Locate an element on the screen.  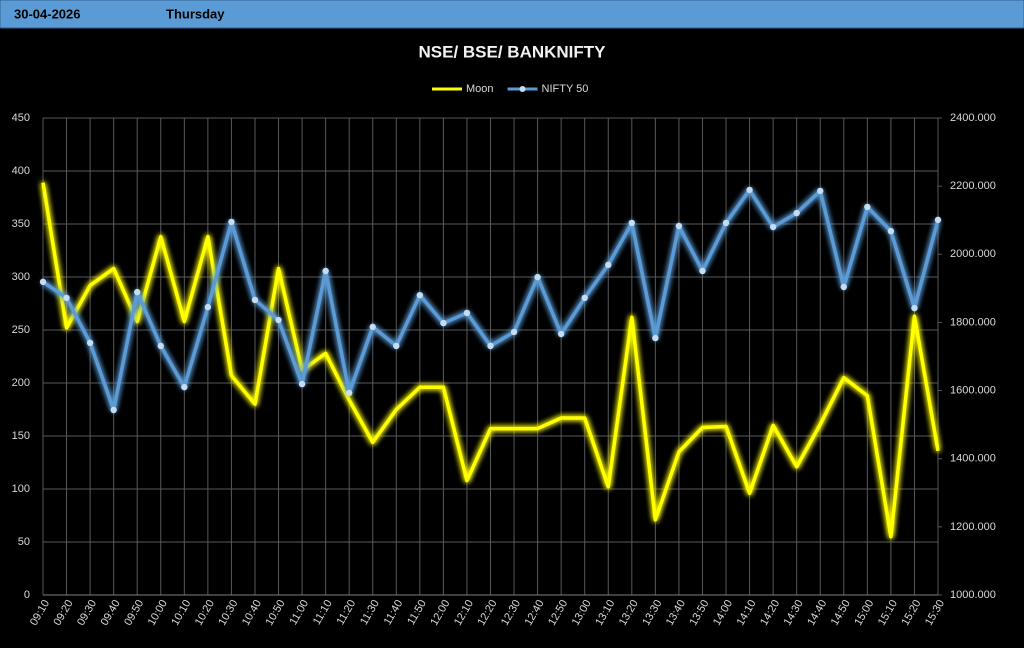
x-tick-label: 12:40 is located at coordinates (535, 613).